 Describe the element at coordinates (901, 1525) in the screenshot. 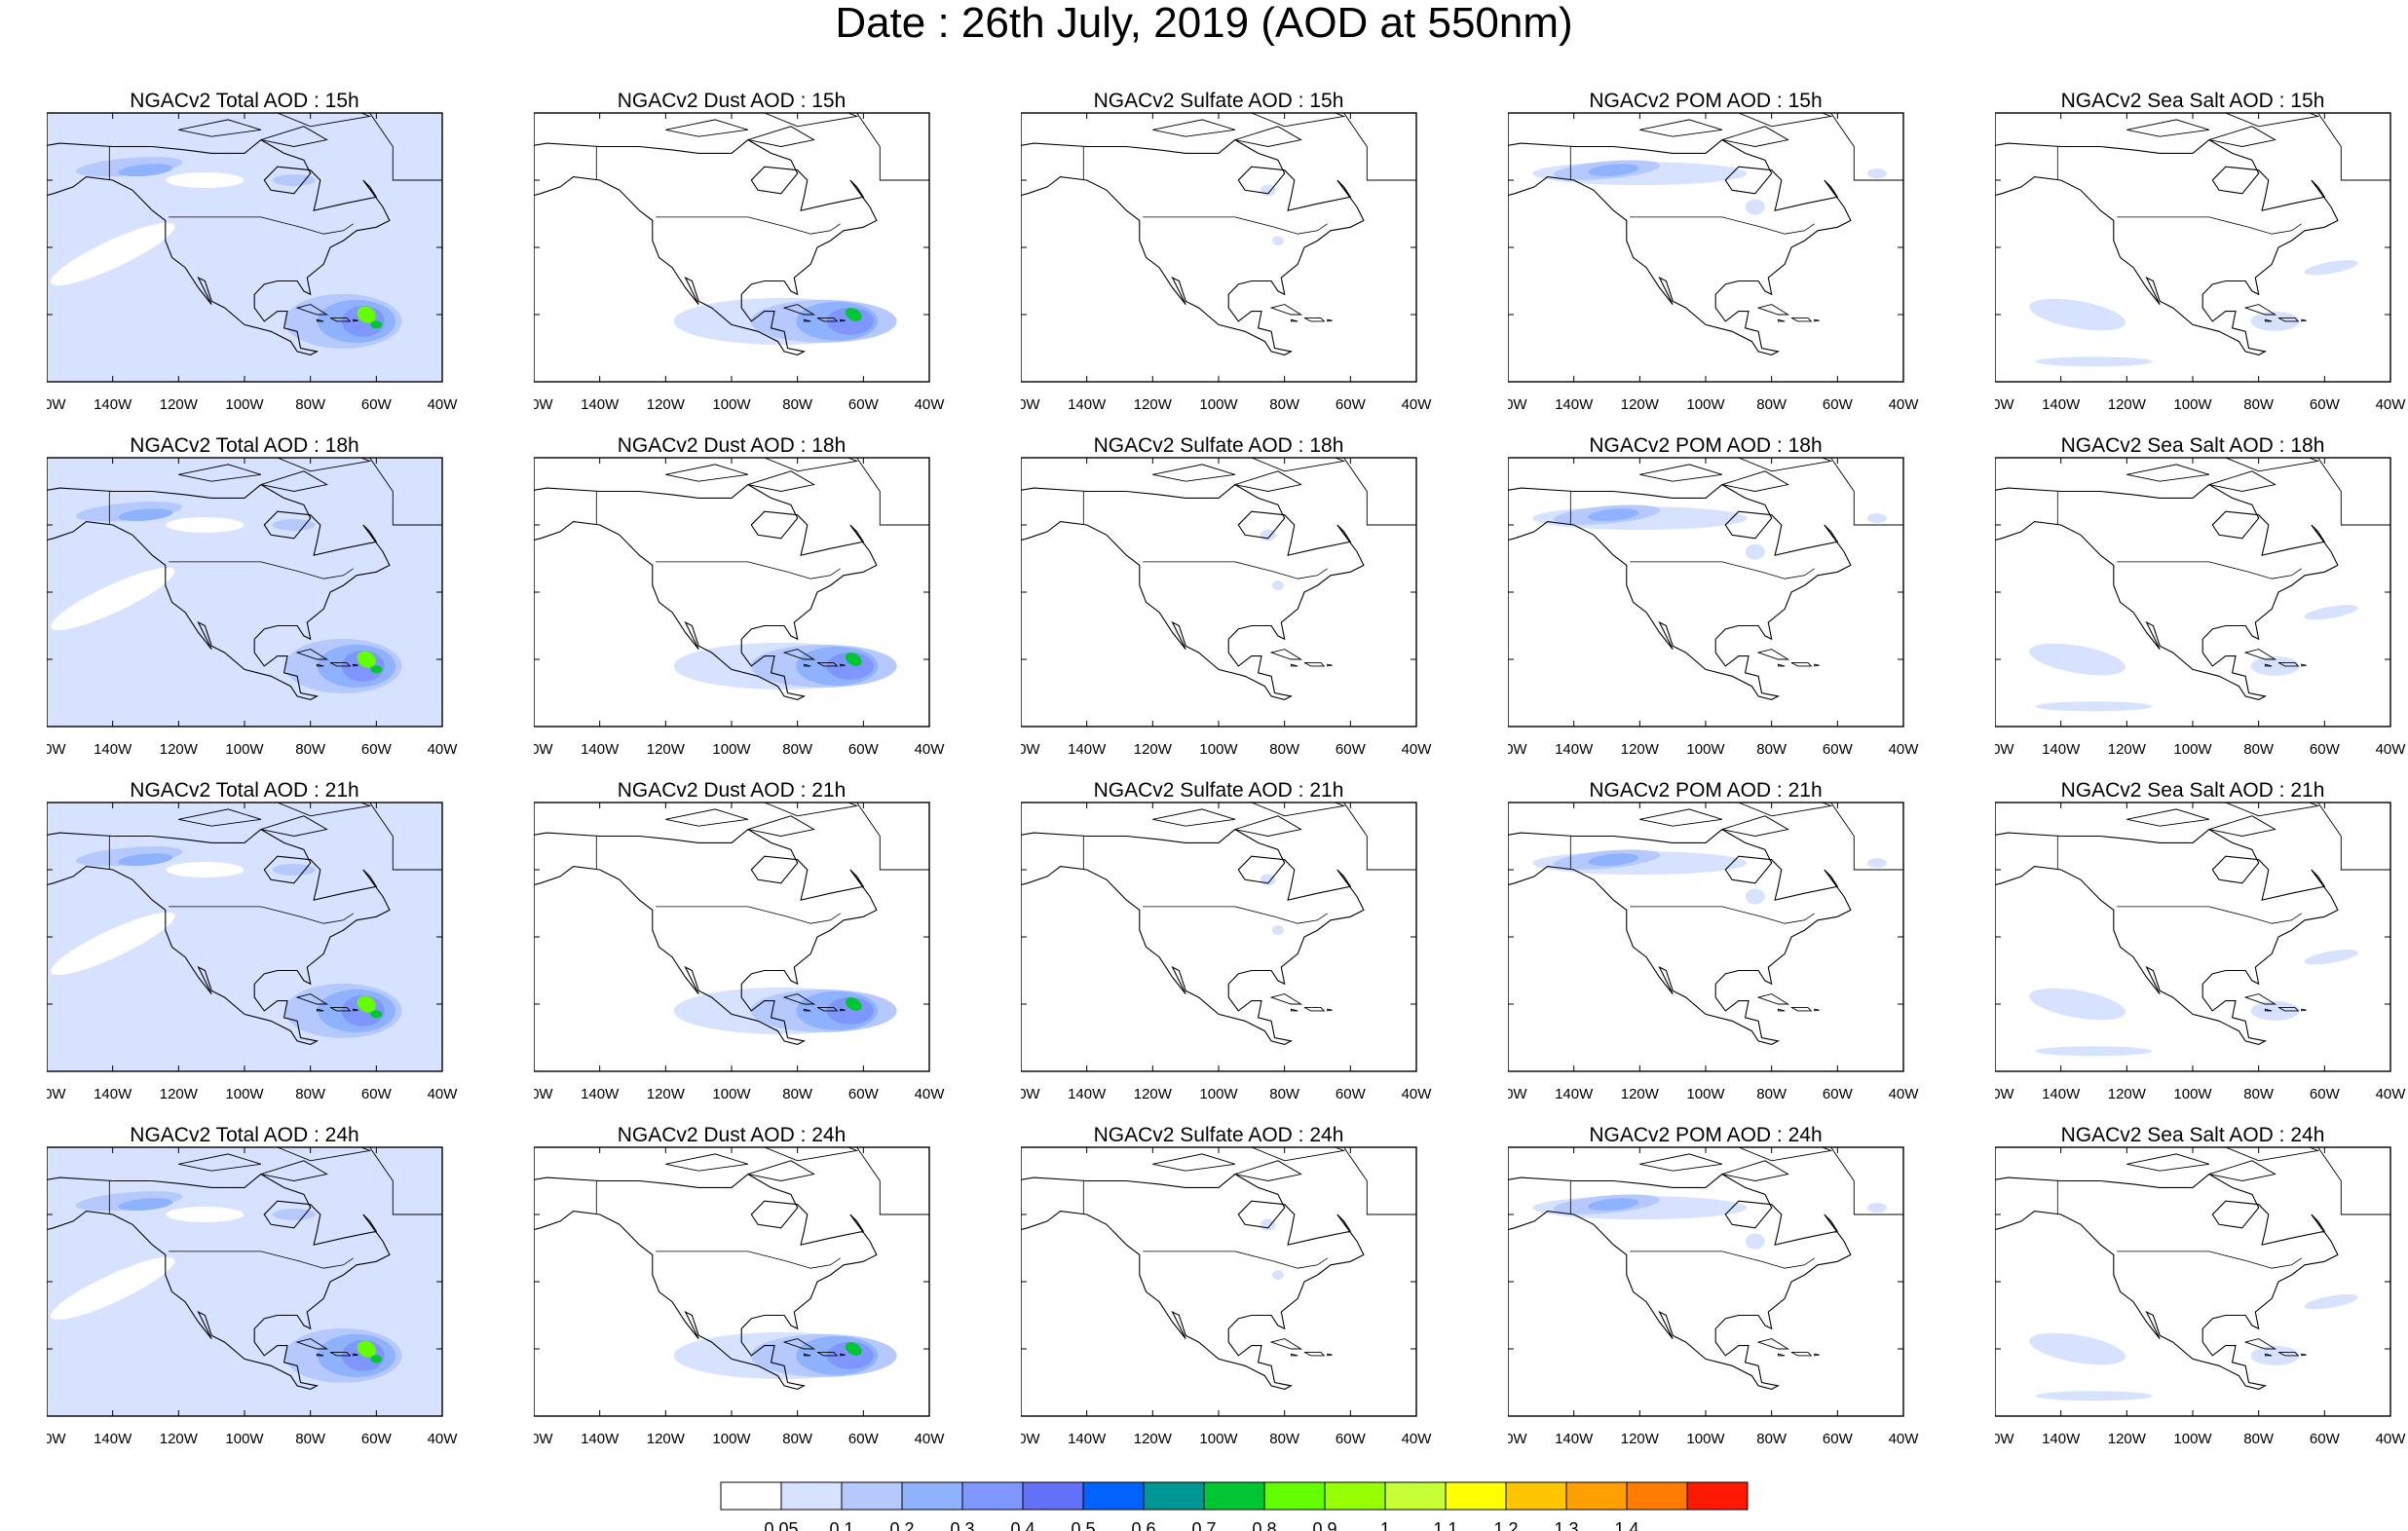

I see `colorbar-label: 0.2` at that location.